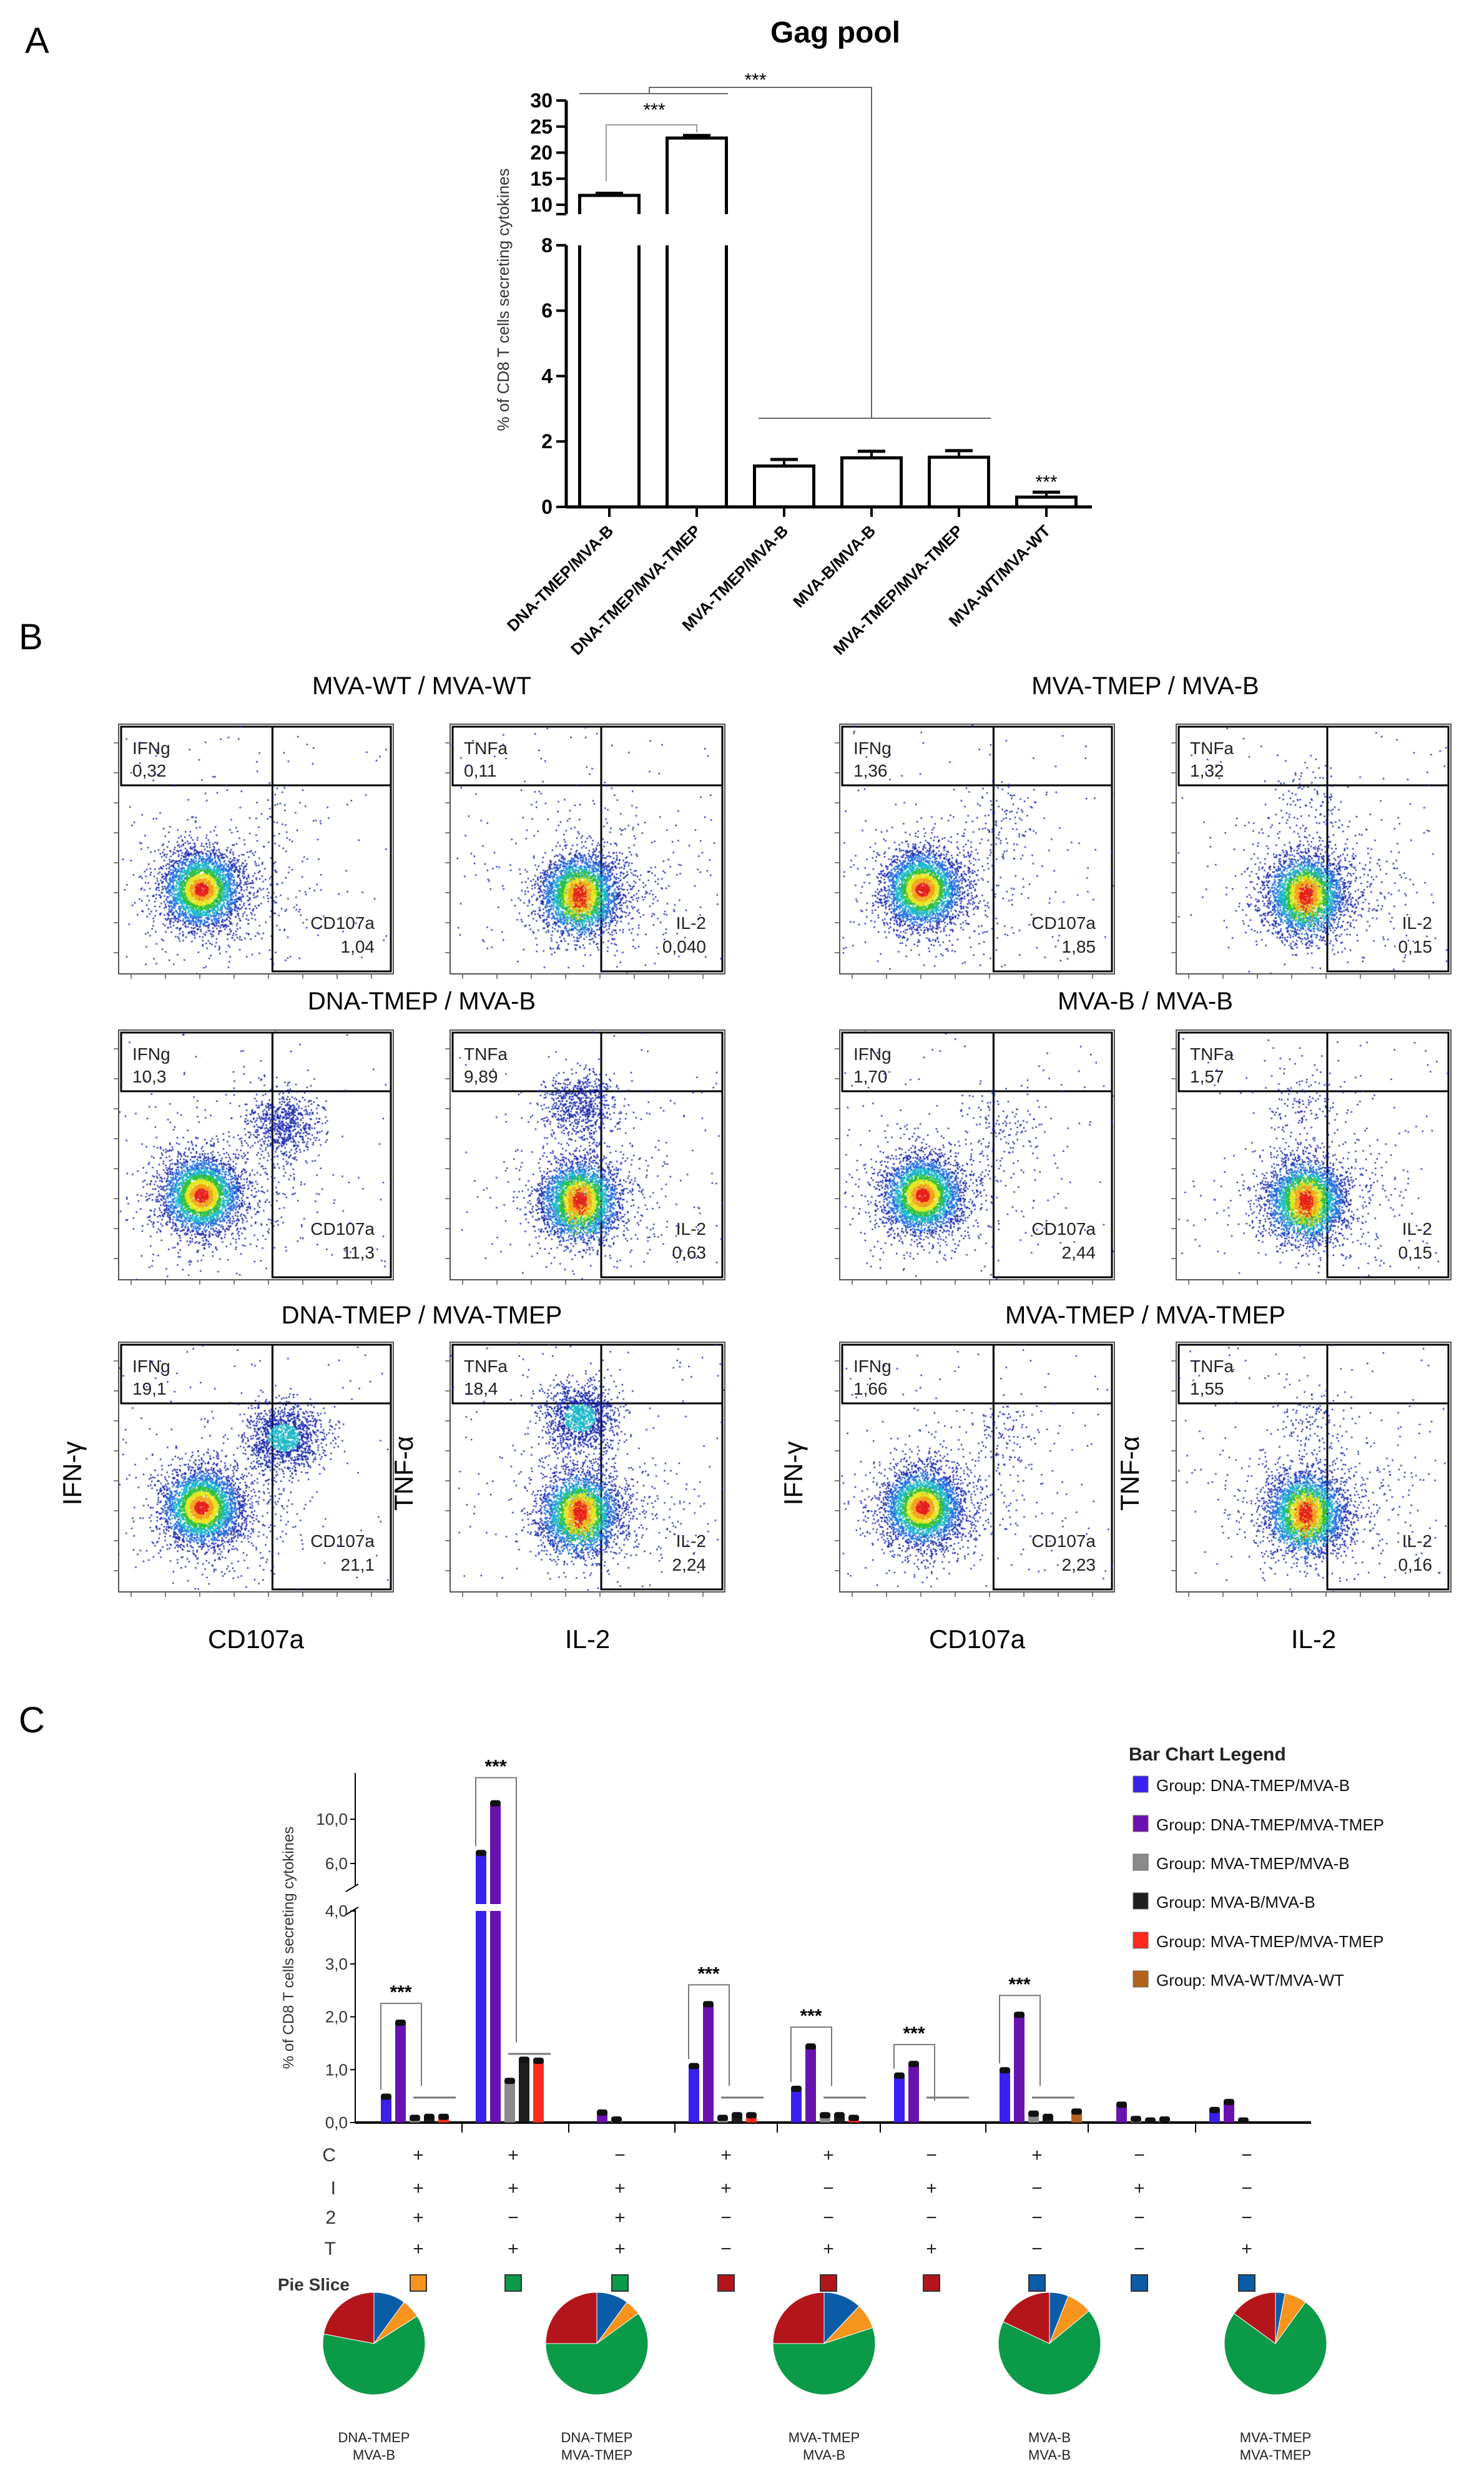  What do you see at coordinates (1275, 2377) in the screenshot?
I see `pie-chart: MVA-TMEP MVA-TMEP` at bounding box center [1275, 2377].